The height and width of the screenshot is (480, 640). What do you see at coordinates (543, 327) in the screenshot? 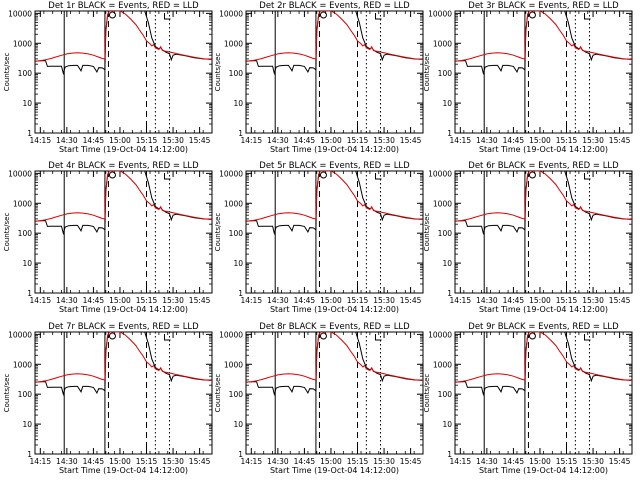
I see `panel-title: Det 9r BLACK = Events, RED = LLD` at bounding box center [543, 327].